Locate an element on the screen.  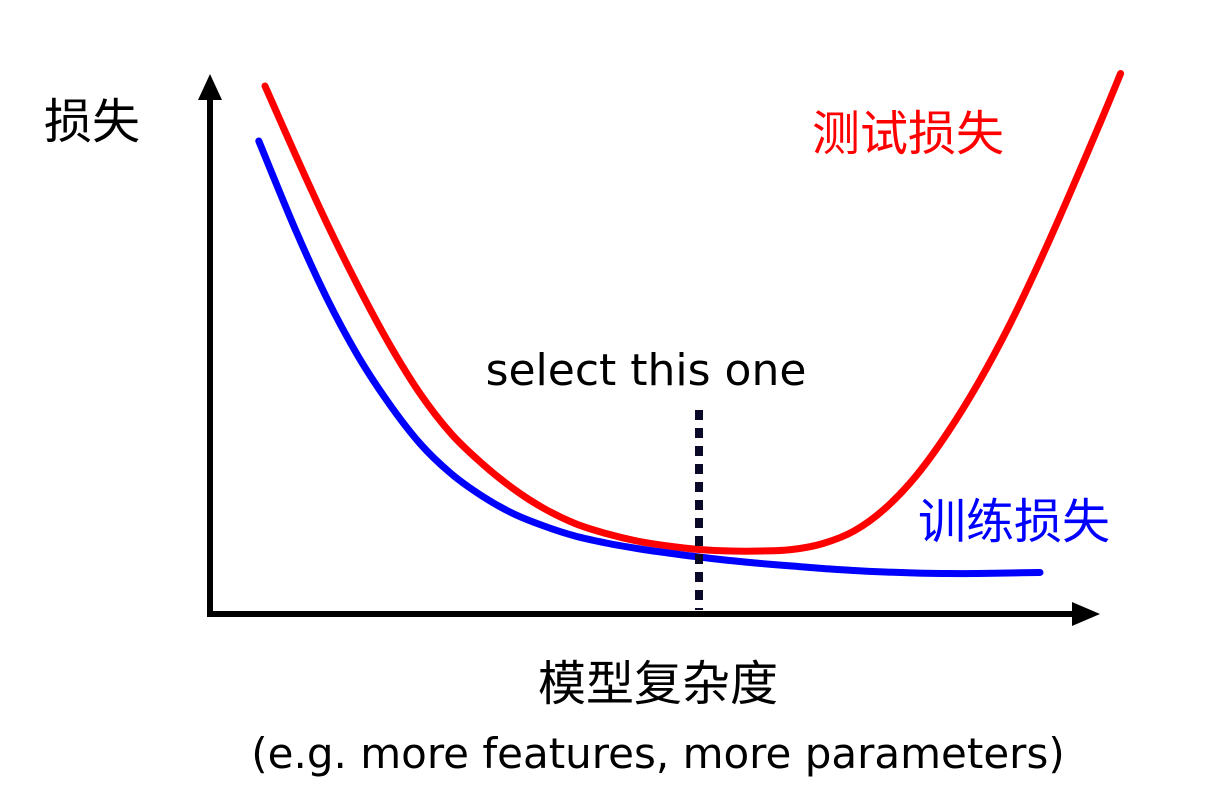
y-axis-label: 损失 is located at coordinates (92, 122).